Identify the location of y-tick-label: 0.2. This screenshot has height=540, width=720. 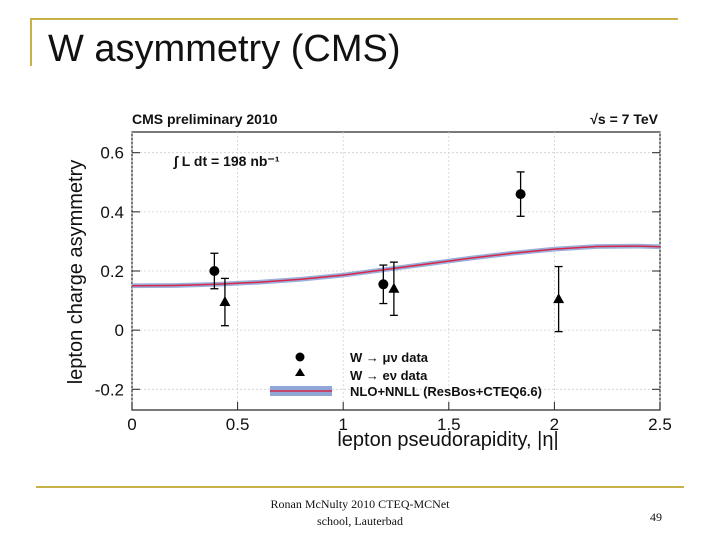
(112, 271).